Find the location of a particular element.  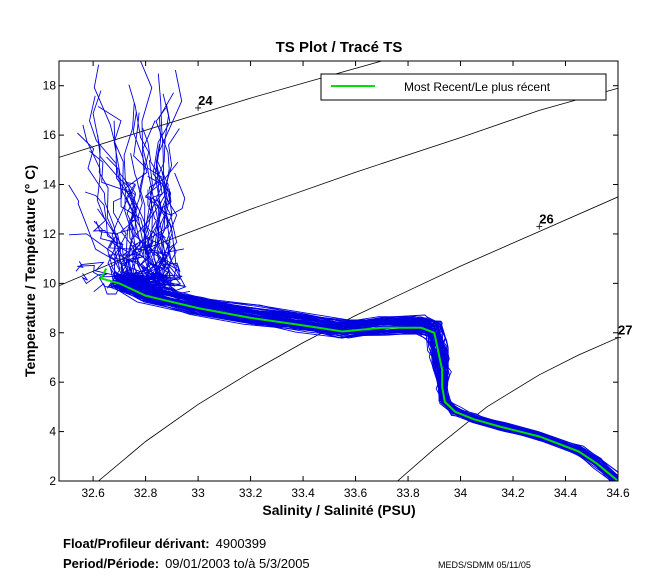

x-tick-label: 33.6 is located at coordinates (356, 493).